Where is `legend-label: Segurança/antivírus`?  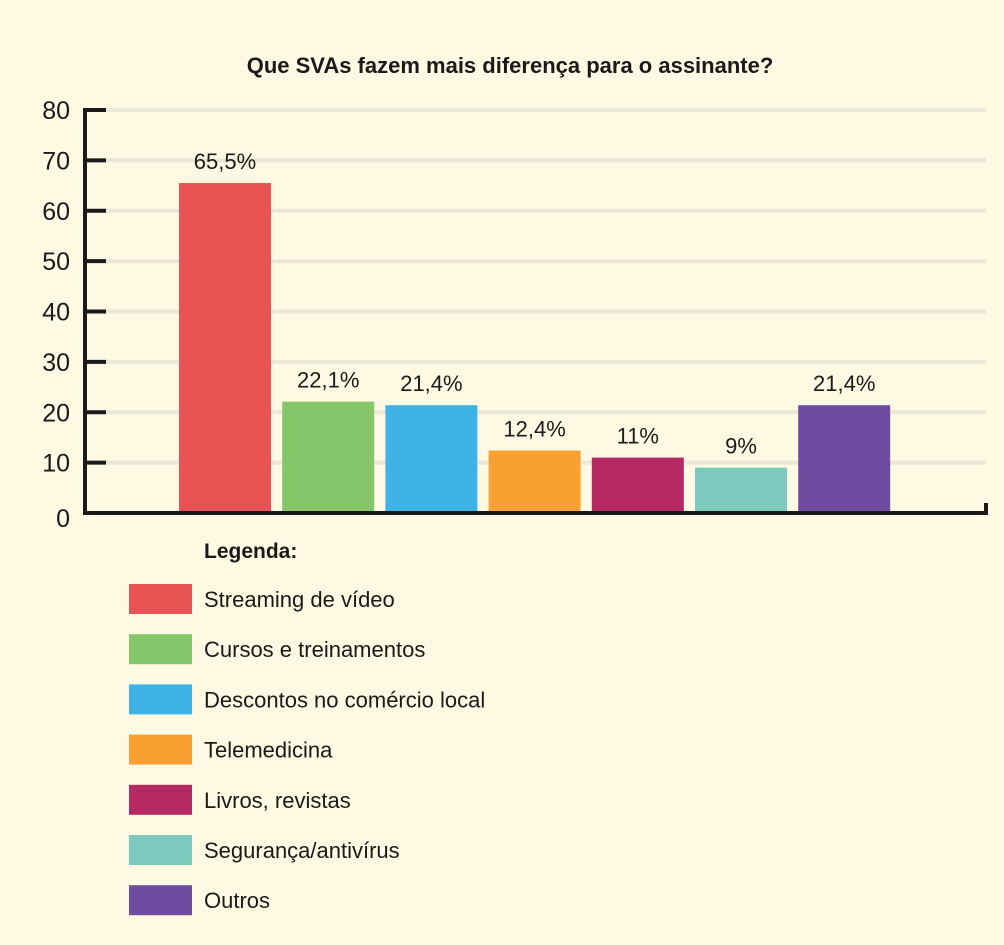 legend-label: Segurança/antivírus is located at coordinates (302, 850).